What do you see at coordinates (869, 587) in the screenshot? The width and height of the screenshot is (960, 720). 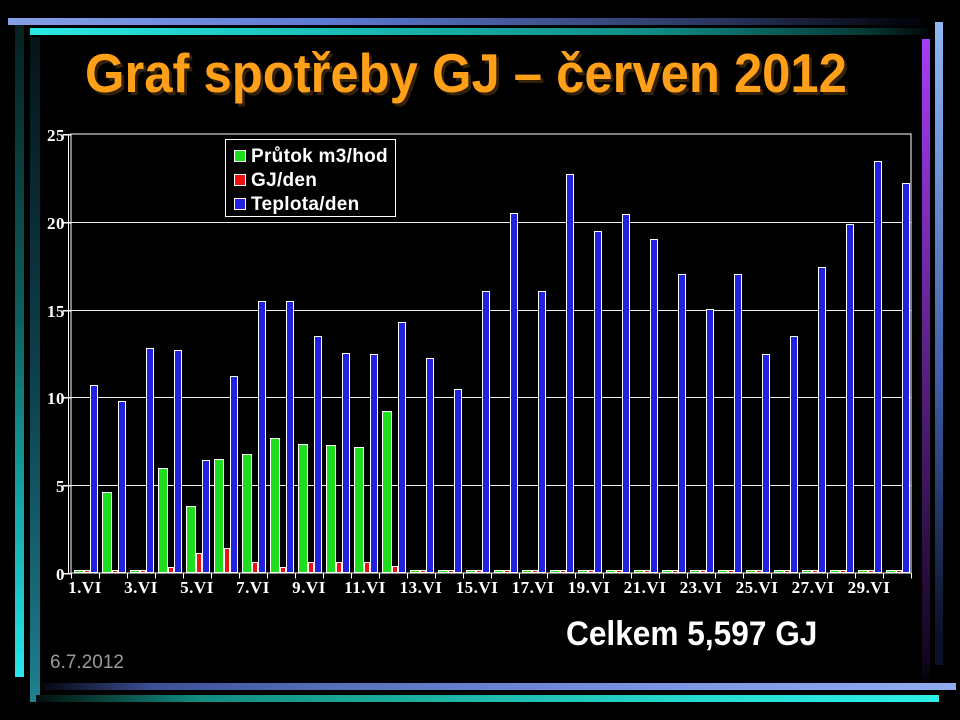 I see `svg-text: 29.VI` at bounding box center [869, 587].